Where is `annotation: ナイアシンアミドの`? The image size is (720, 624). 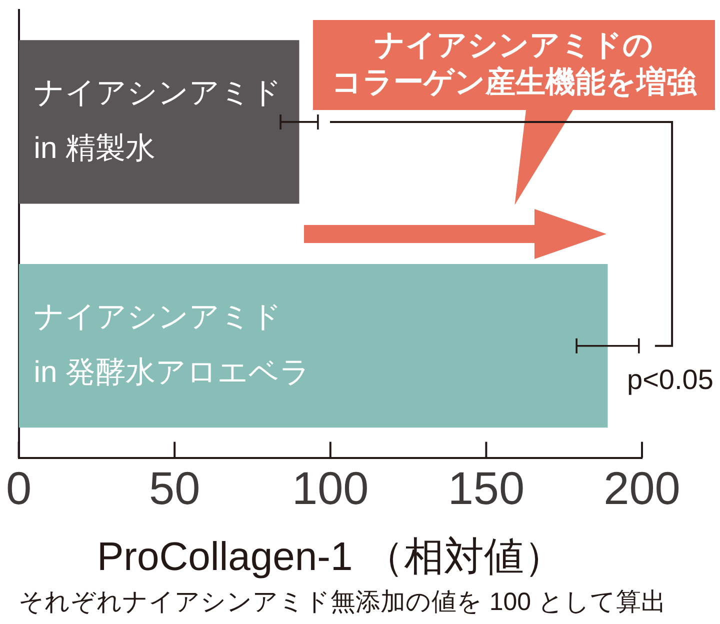 annotation: ナイアシンアミドの is located at coordinates (514, 45).